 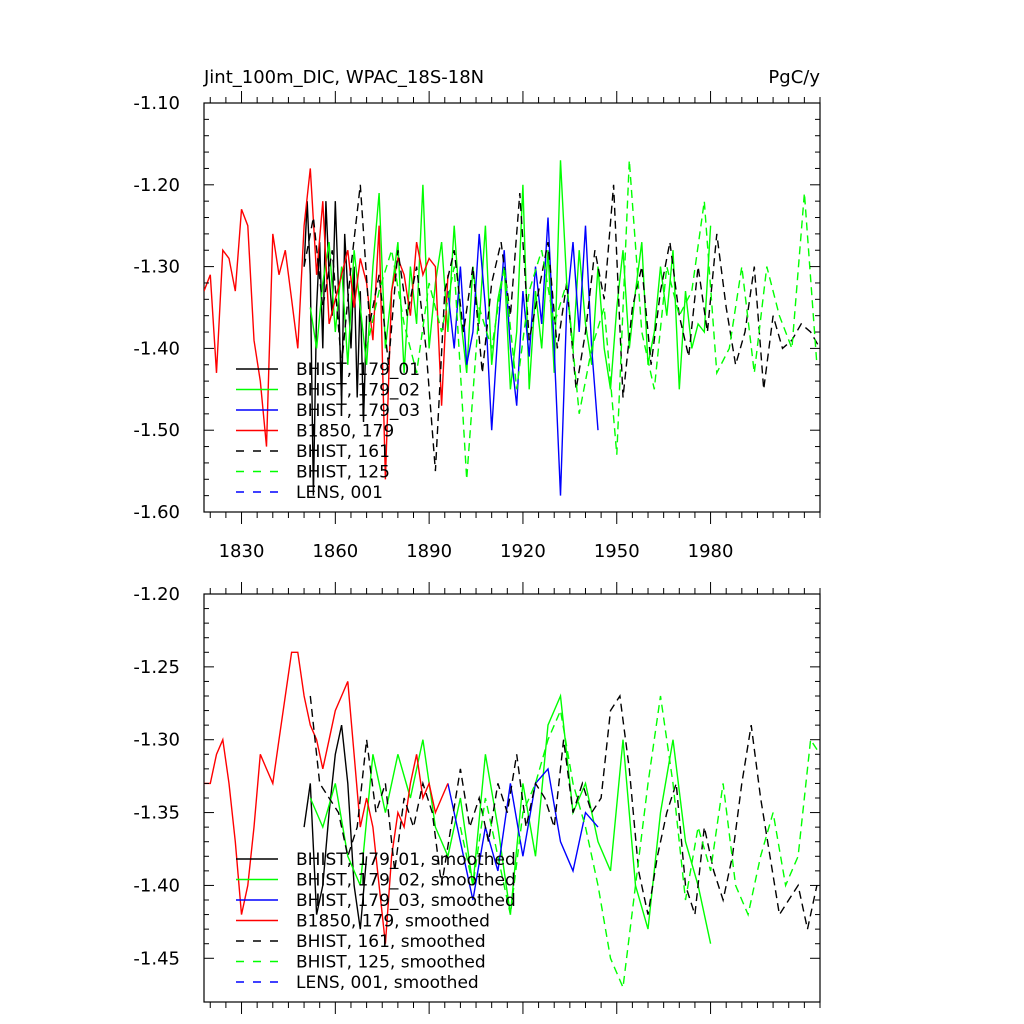 I want to click on x-tick-label: 1830, so click(x=242, y=551).